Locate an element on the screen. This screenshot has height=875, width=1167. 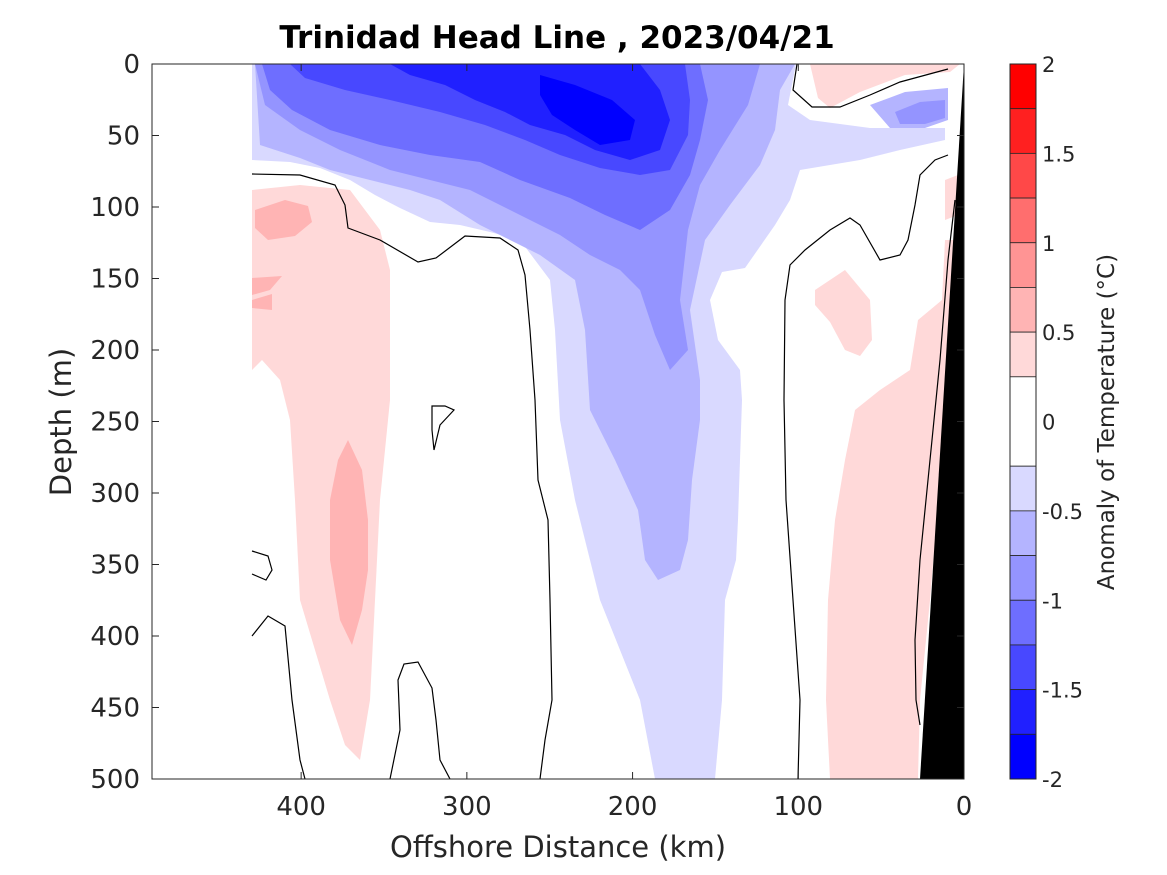
colorbar-frame is located at coordinates (1023, 421).